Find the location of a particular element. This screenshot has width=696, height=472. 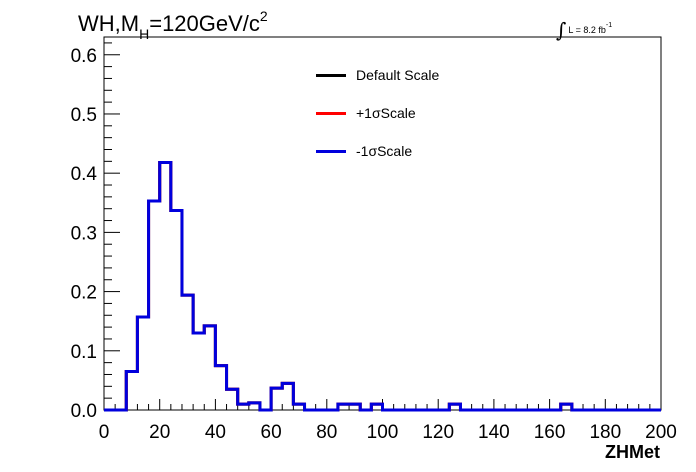

x-tick-label: 160 is located at coordinates (550, 432).